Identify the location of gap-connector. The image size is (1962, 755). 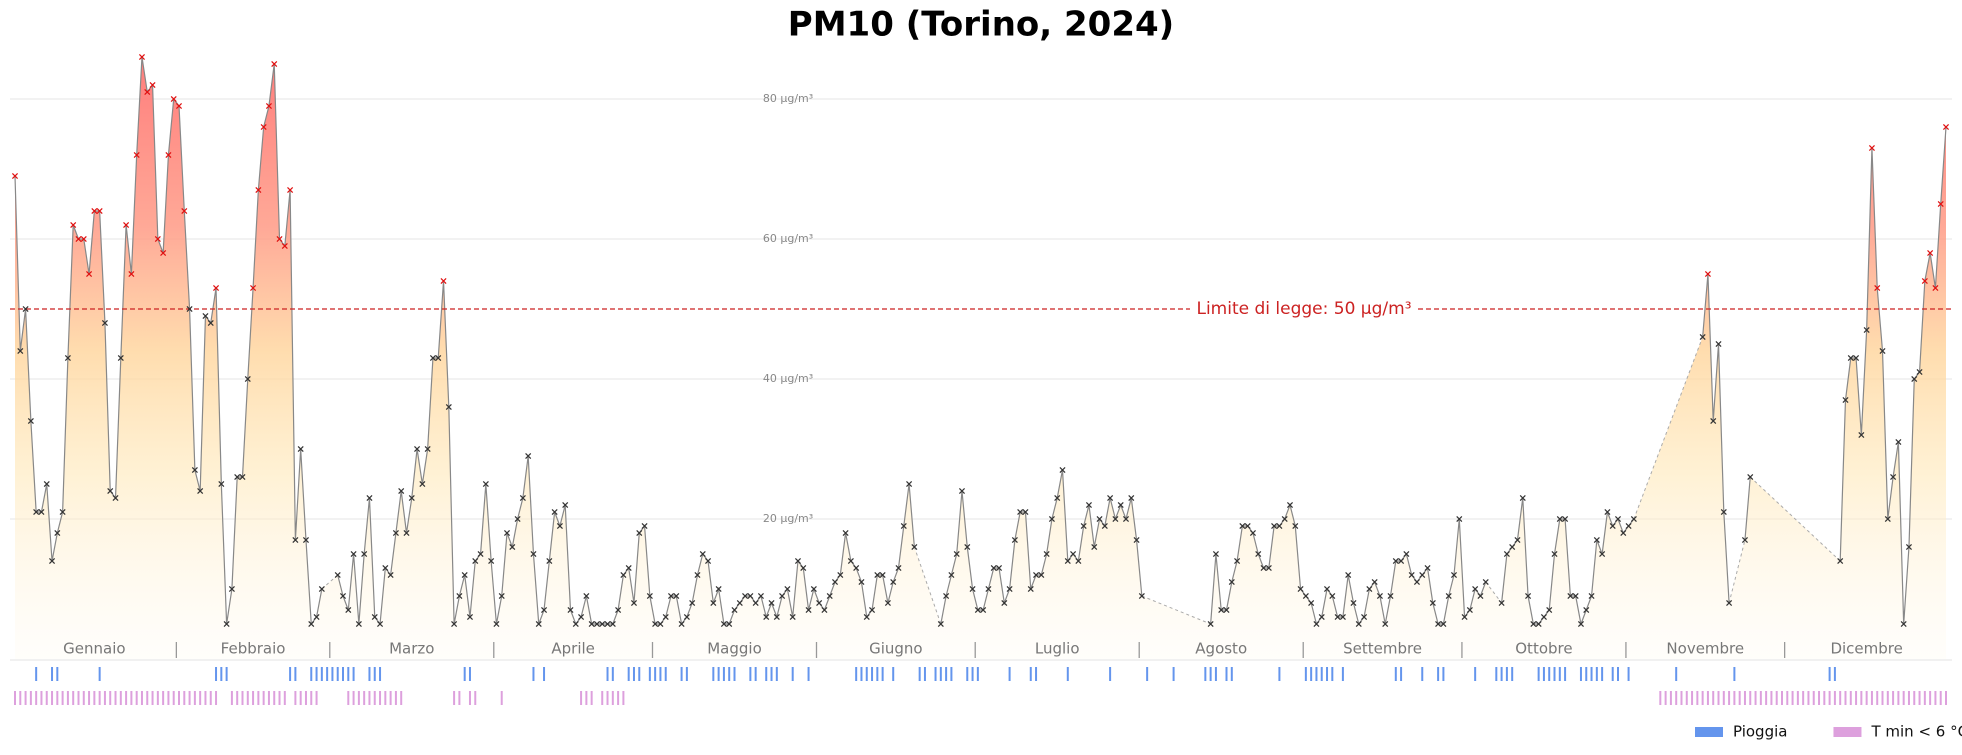
(1668, 428).